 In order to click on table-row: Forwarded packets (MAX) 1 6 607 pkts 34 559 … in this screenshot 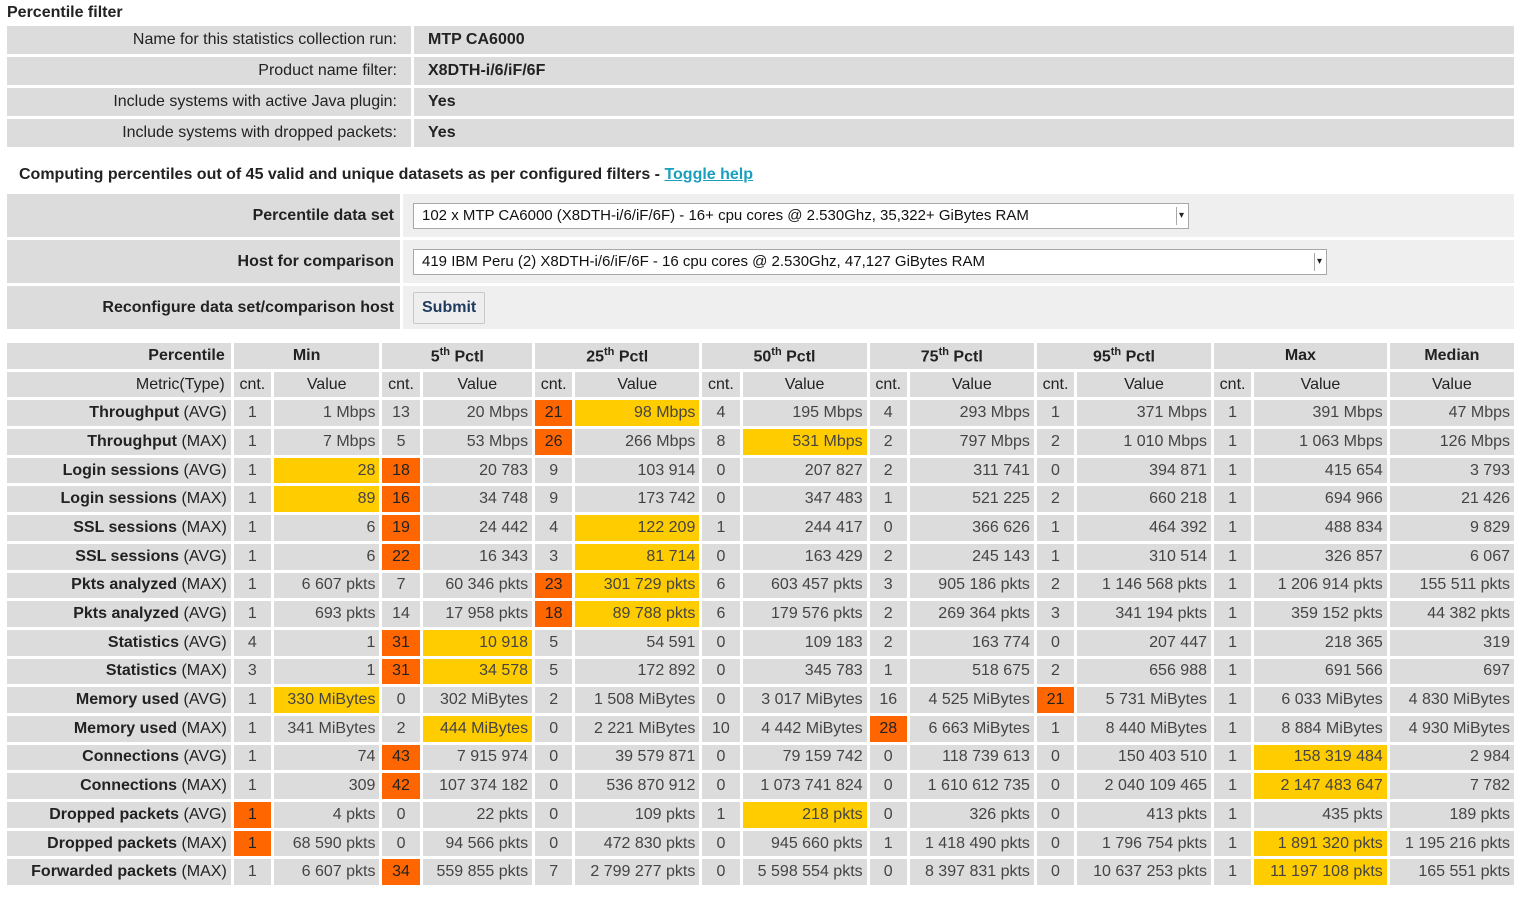, I will do `click(760, 872)`.